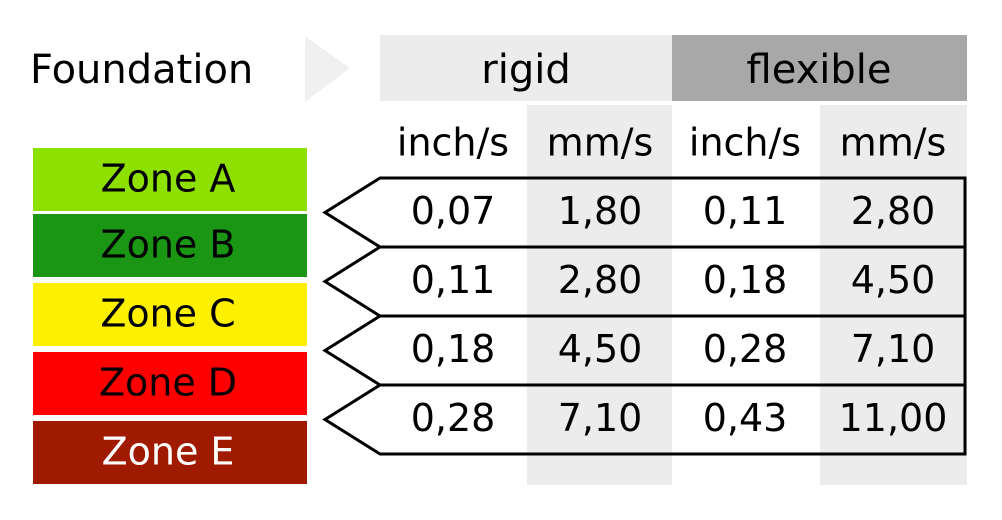 The height and width of the screenshot is (520, 1002). Describe the element at coordinates (600, 211) in the screenshot. I see `value-cell: 1,80` at that location.